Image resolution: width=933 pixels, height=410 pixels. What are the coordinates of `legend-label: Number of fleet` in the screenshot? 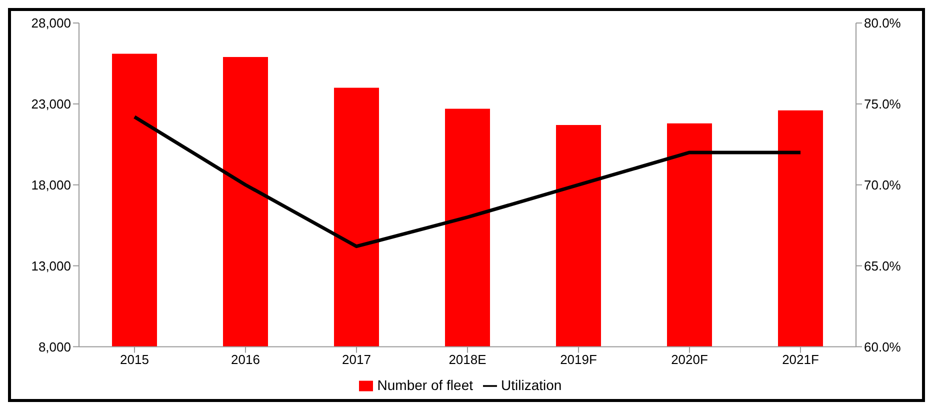 It's located at (425, 384).